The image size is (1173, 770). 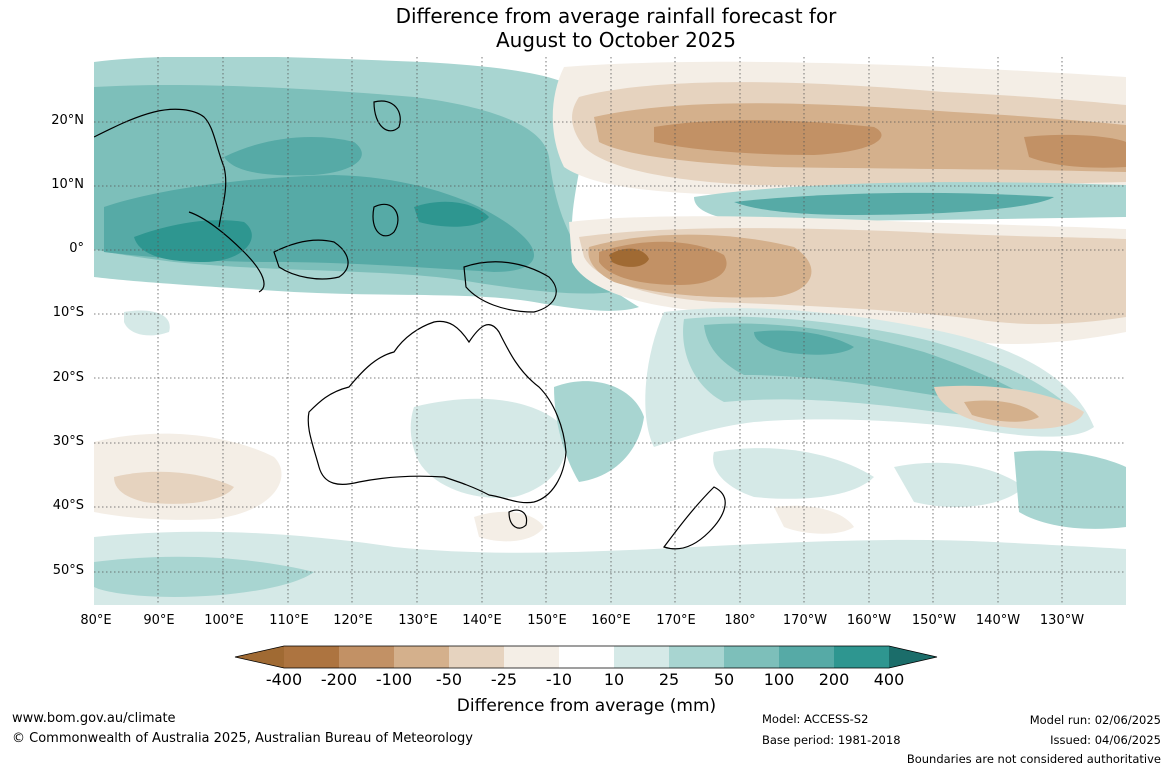 What do you see at coordinates (669, 679) in the screenshot?
I see `colorbar-tick: 25` at bounding box center [669, 679].